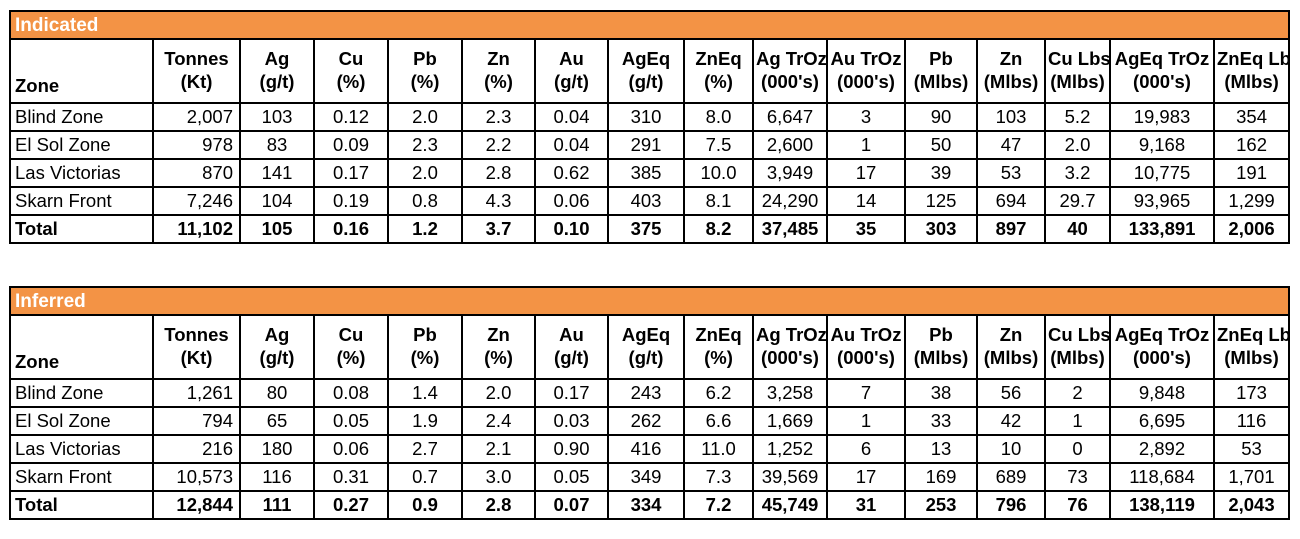  What do you see at coordinates (277, 347) in the screenshot?
I see `header-ag: Ag (g/t)` at bounding box center [277, 347].